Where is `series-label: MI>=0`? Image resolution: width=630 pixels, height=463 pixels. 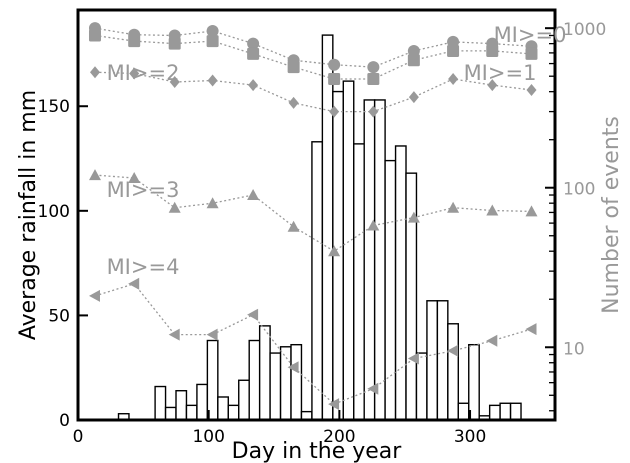 series-label: MI>=0 is located at coordinates (530, 35).